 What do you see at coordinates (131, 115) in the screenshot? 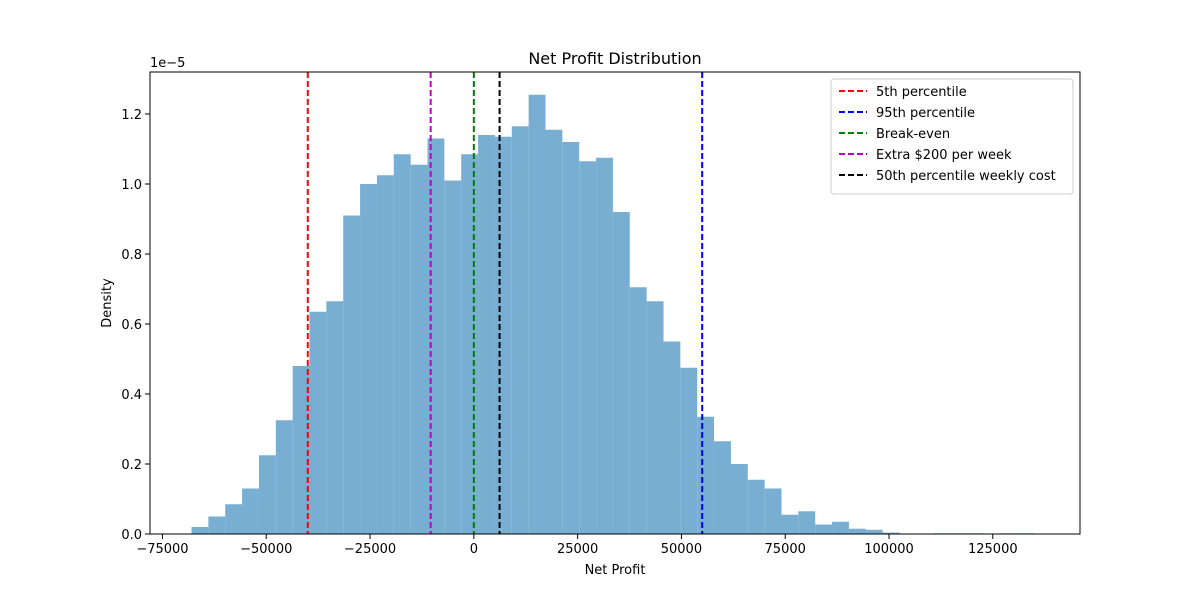
I see `y-tick-label: 1.2` at bounding box center [131, 115].